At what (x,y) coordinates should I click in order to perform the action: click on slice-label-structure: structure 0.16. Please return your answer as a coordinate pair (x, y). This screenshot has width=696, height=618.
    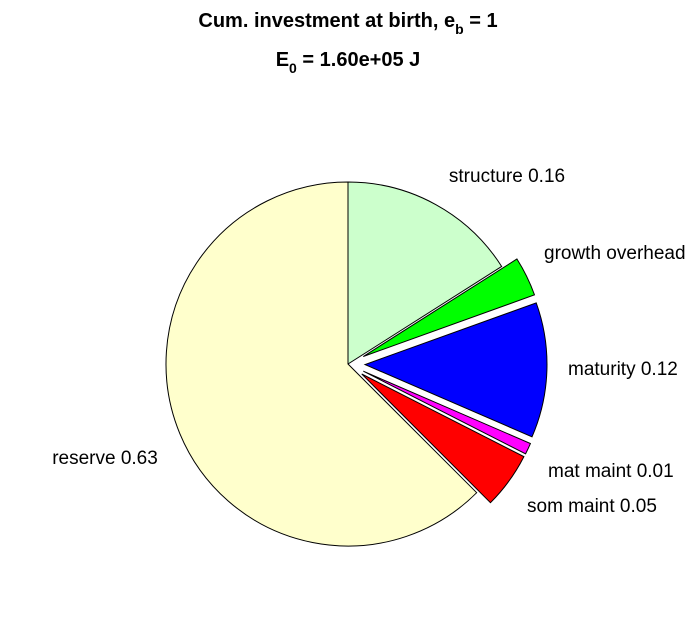
    Looking at the image, I should click on (507, 176).